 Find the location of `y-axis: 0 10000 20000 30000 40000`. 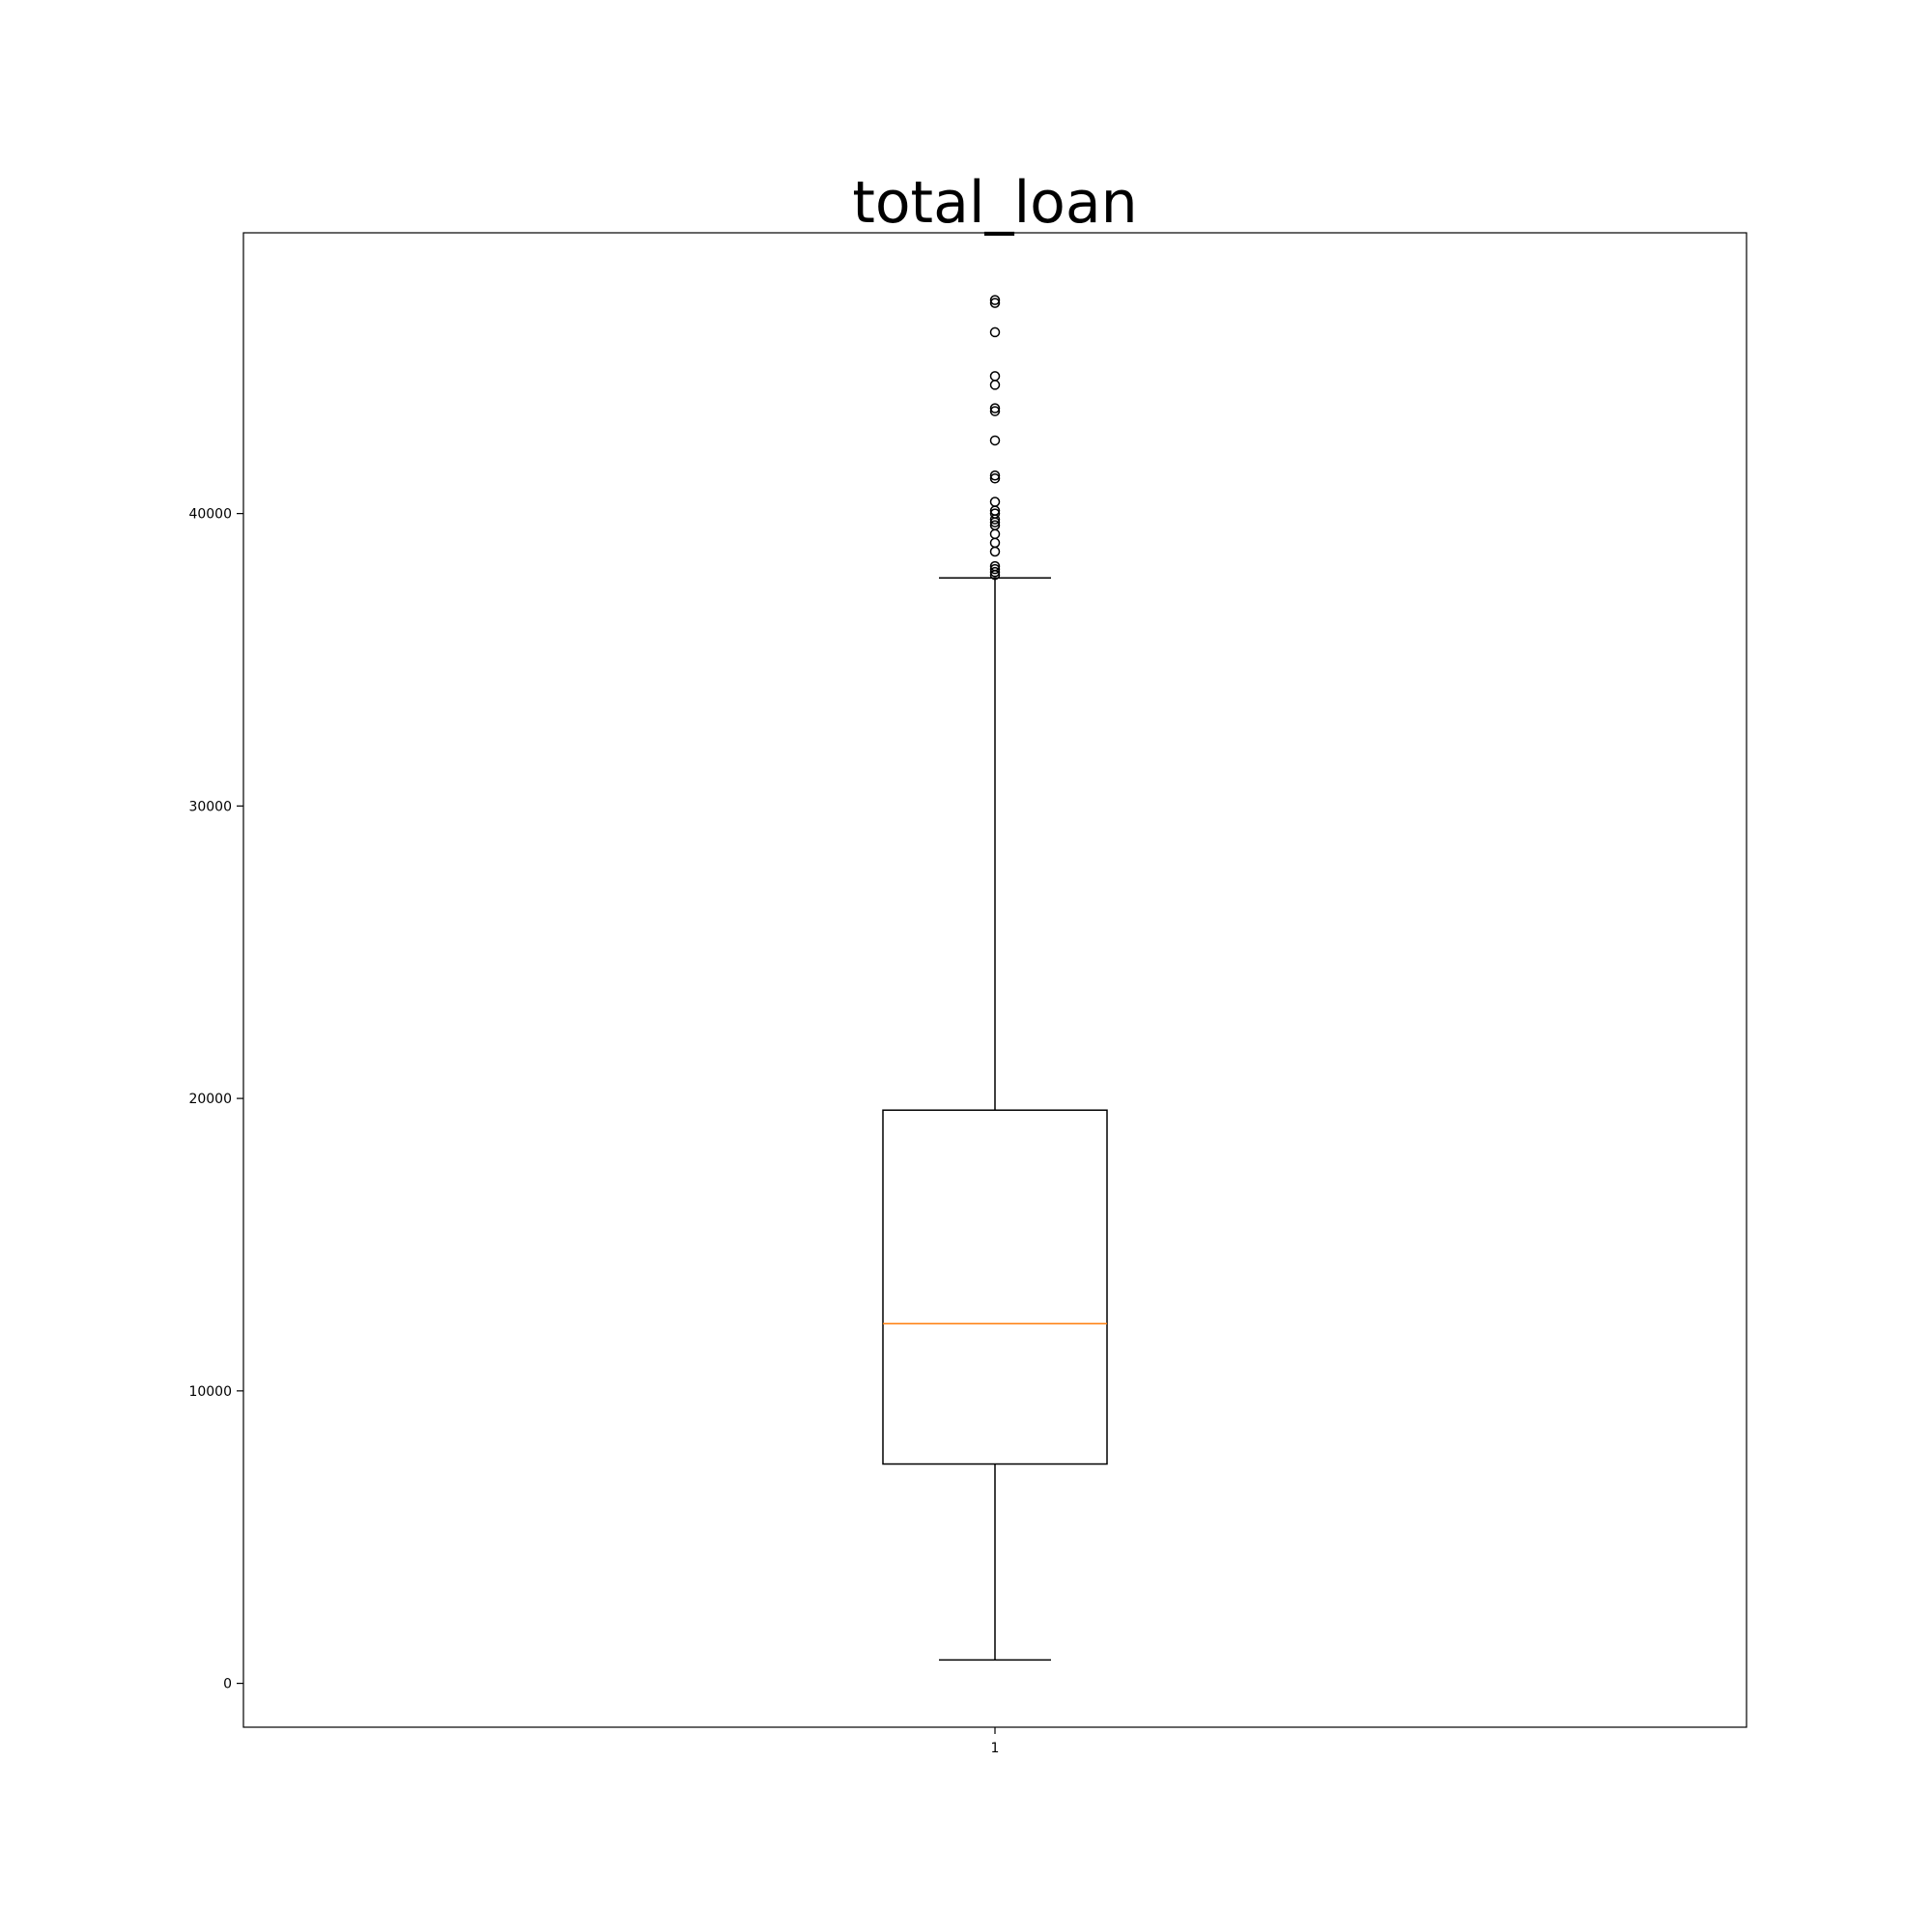

y-axis: 0 10000 20000 30000 40000 is located at coordinates (215, 1099).